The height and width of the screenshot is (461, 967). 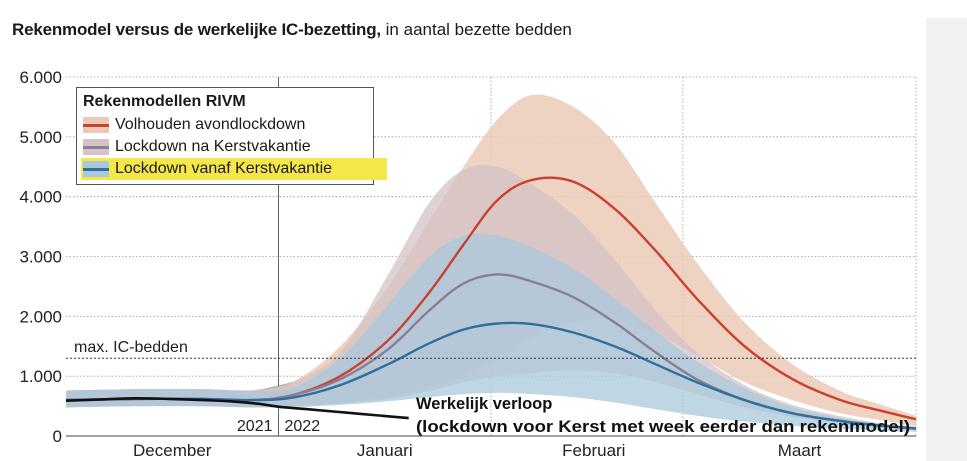 What do you see at coordinates (946, 239) in the screenshot?
I see `right-margin-strip` at bounding box center [946, 239].